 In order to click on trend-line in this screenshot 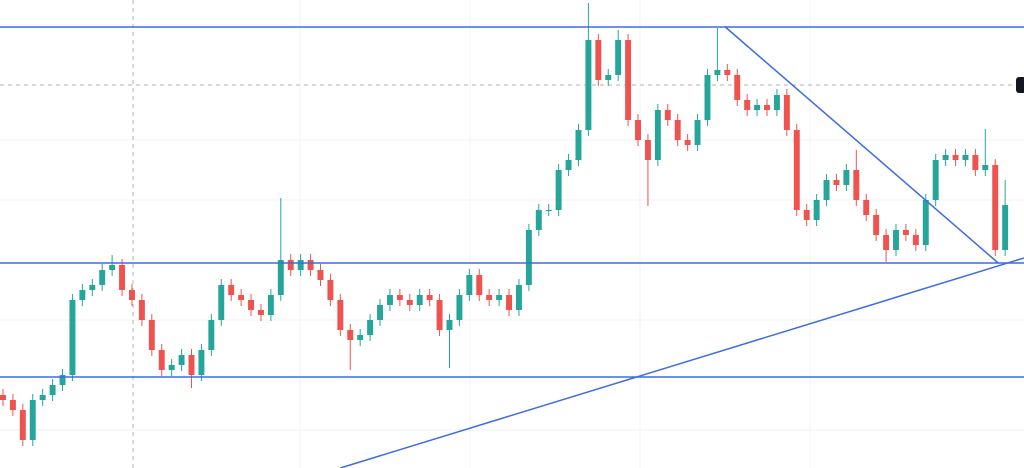, I will do `click(861, 145)`.